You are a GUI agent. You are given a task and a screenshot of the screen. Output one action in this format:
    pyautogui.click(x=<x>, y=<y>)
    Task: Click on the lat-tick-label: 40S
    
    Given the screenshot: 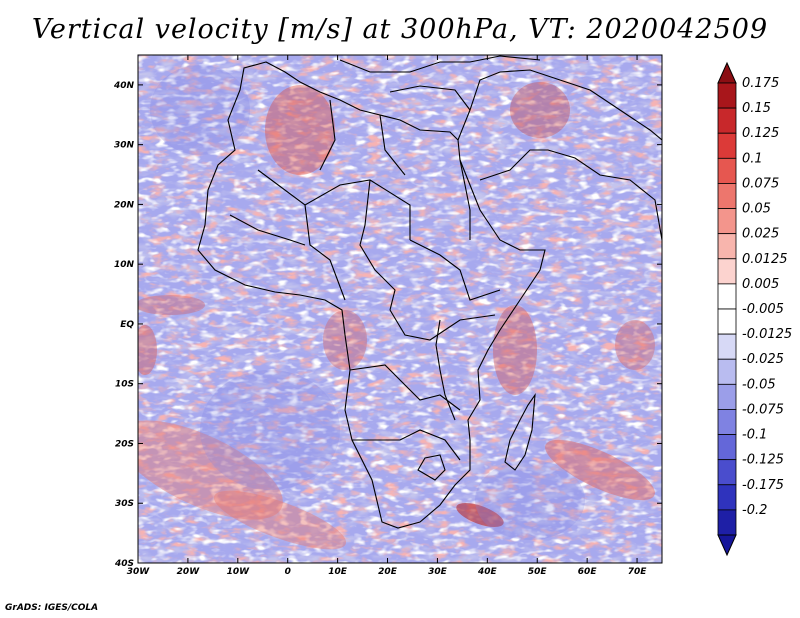 What is the action you would take?
    pyautogui.click(x=124, y=564)
    